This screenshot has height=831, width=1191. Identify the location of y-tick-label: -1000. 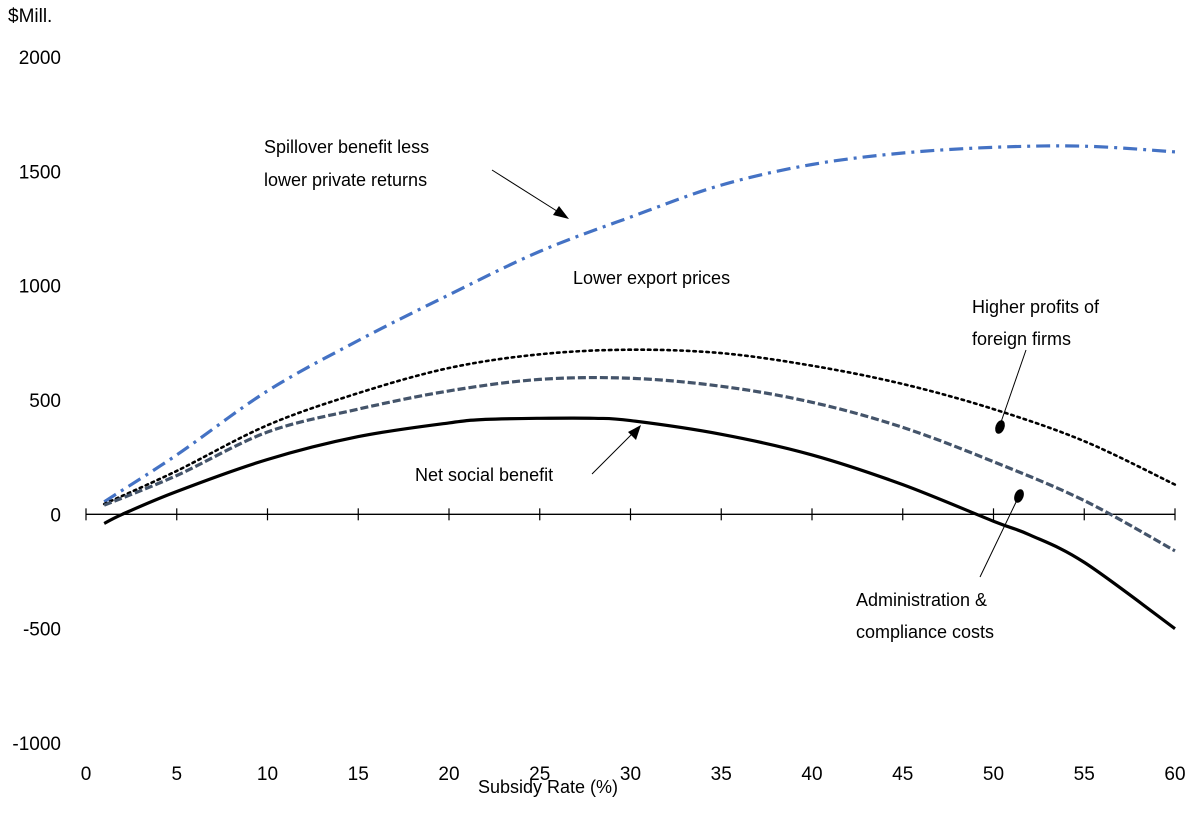
(36, 744).